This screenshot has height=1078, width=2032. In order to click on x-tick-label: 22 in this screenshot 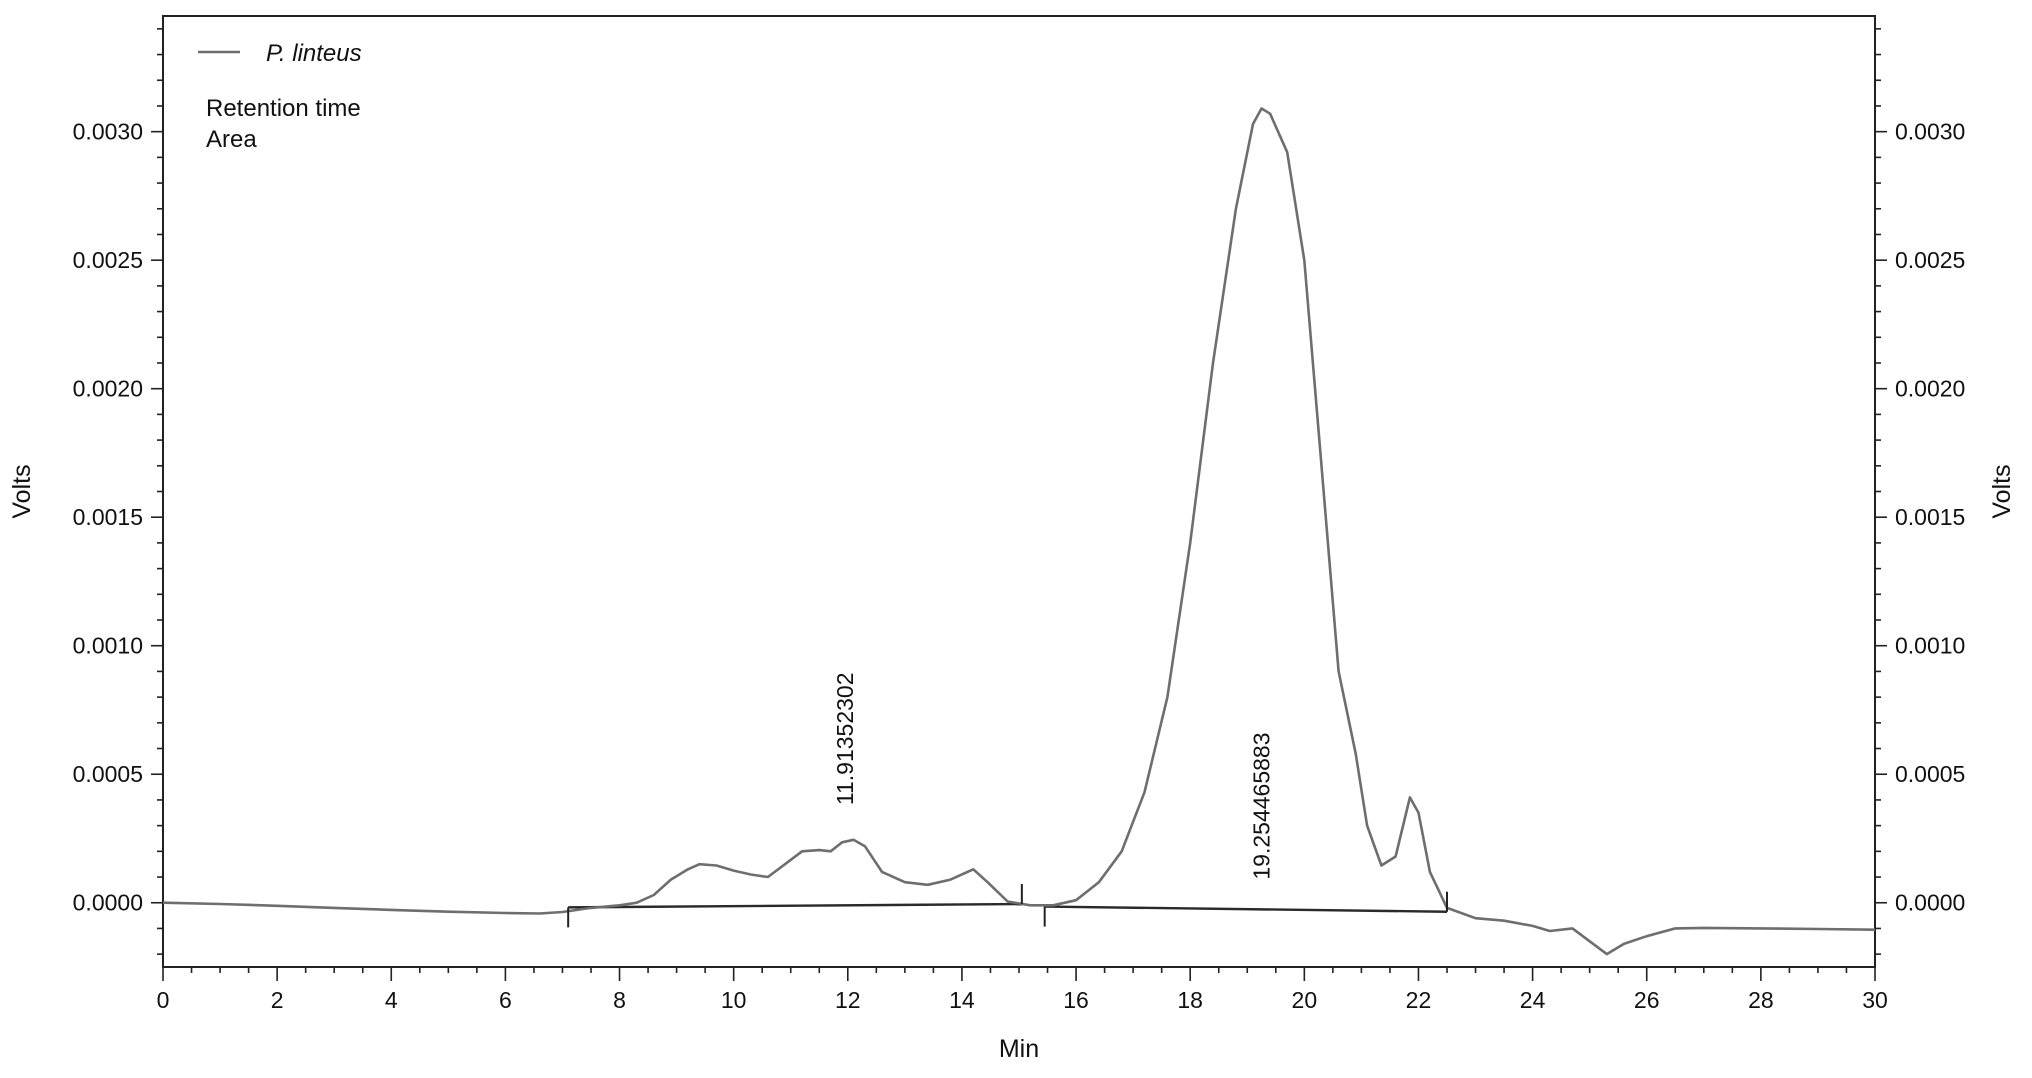, I will do `click(1419, 1000)`.